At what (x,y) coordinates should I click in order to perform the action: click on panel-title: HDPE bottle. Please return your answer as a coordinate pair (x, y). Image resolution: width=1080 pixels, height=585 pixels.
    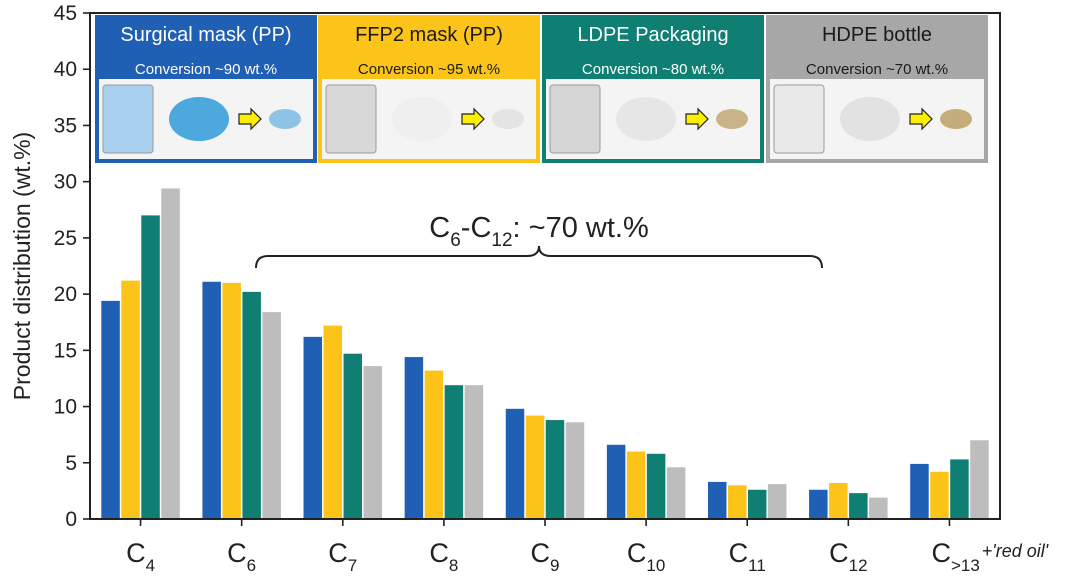
    Looking at the image, I should click on (877, 35).